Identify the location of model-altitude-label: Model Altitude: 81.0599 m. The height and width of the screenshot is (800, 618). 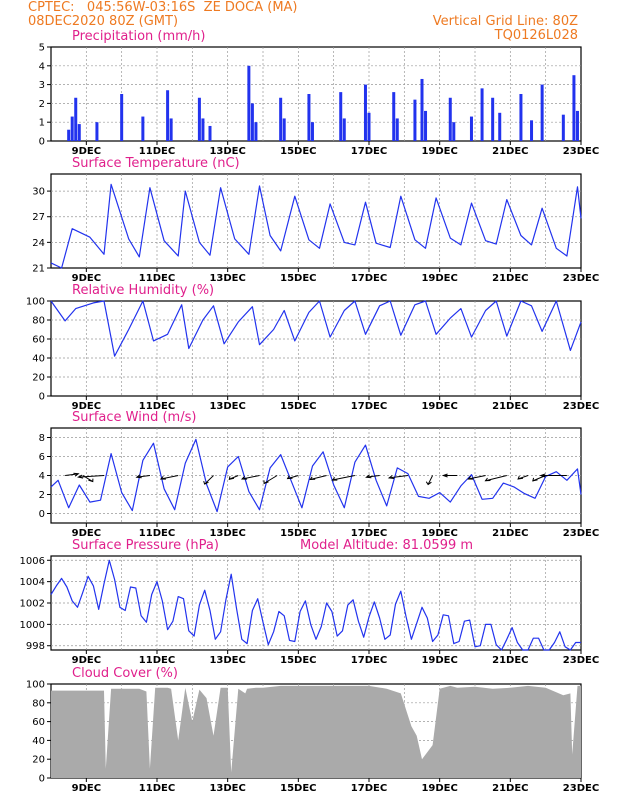
(386, 545).